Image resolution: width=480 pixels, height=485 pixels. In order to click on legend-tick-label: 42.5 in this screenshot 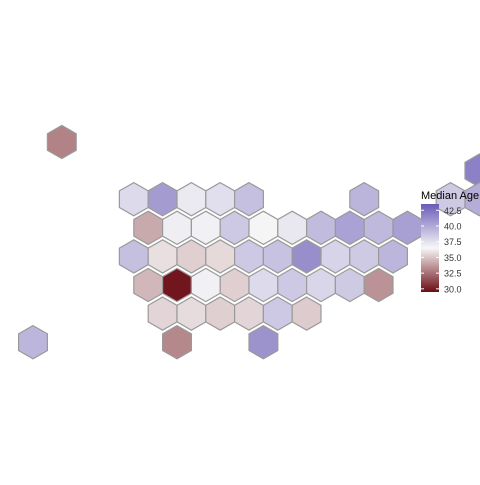, I will do `click(453, 211)`.